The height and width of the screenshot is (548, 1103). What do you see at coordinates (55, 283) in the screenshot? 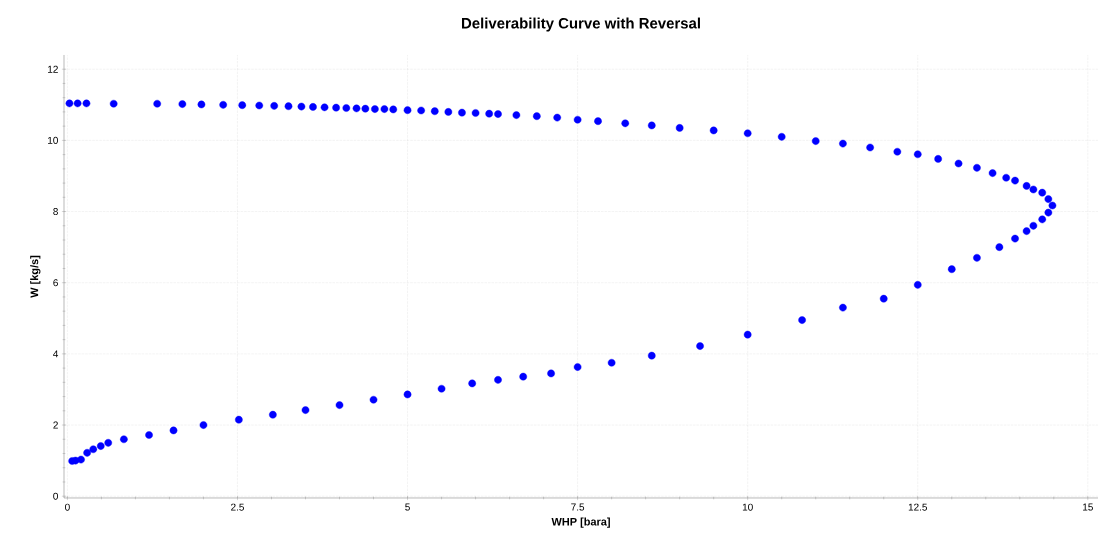
I see `y-tick-label: 6` at bounding box center [55, 283].